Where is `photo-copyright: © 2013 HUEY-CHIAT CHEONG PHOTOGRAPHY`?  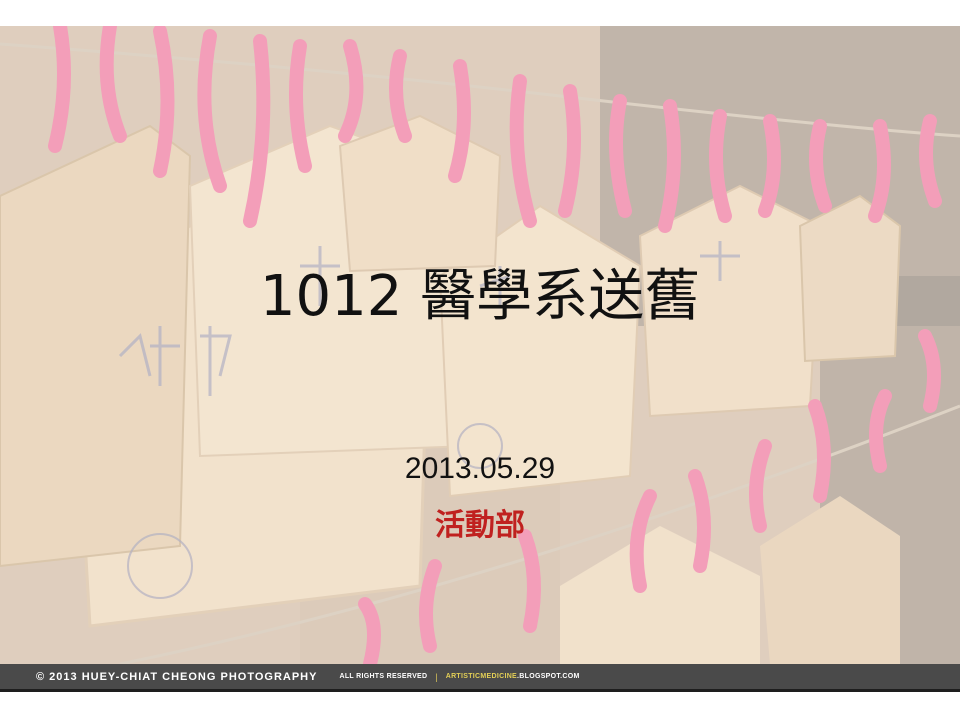 photo-copyright: © 2013 HUEY-CHIAT CHEONG PHOTOGRAPHY is located at coordinates (177, 676).